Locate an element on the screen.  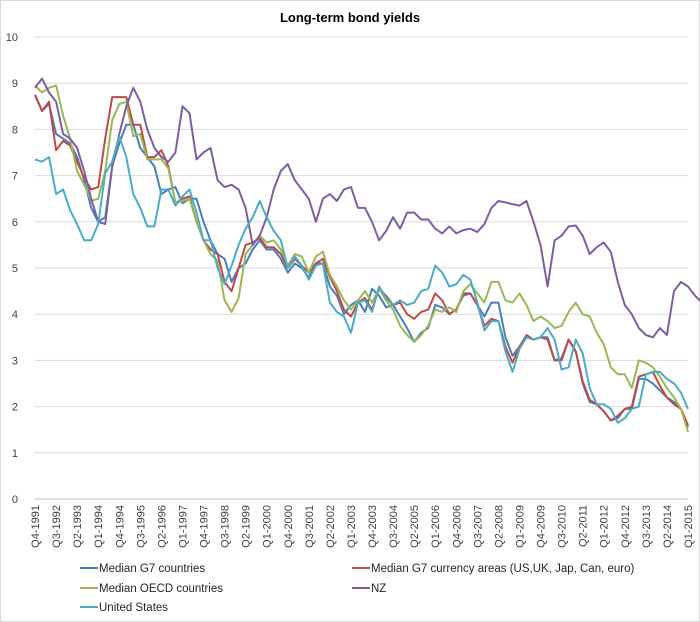
legend-label: NZ is located at coordinates (378, 589).